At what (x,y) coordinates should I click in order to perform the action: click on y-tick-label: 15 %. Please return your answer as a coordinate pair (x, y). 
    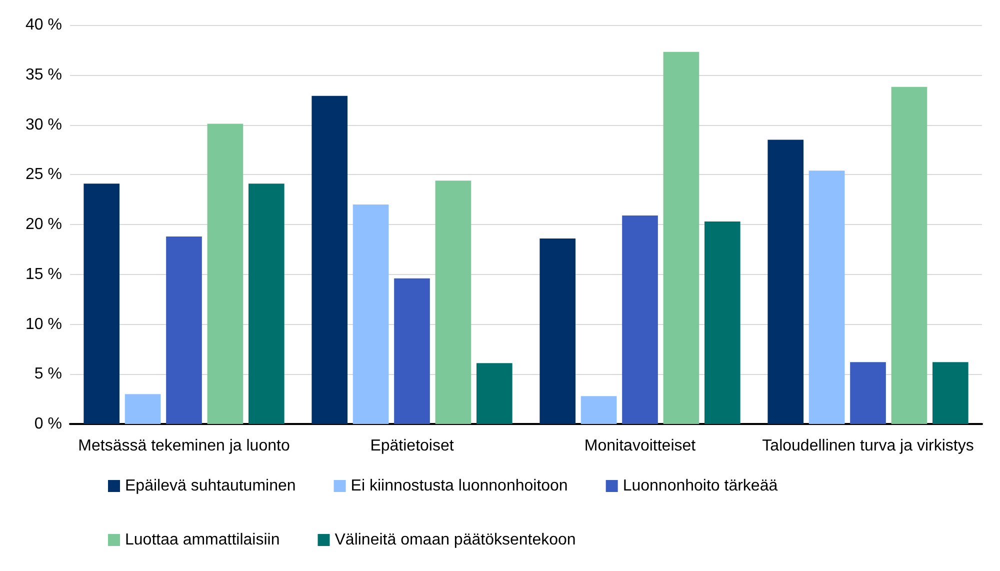
    Looking at the image, I should click on (44, 274).